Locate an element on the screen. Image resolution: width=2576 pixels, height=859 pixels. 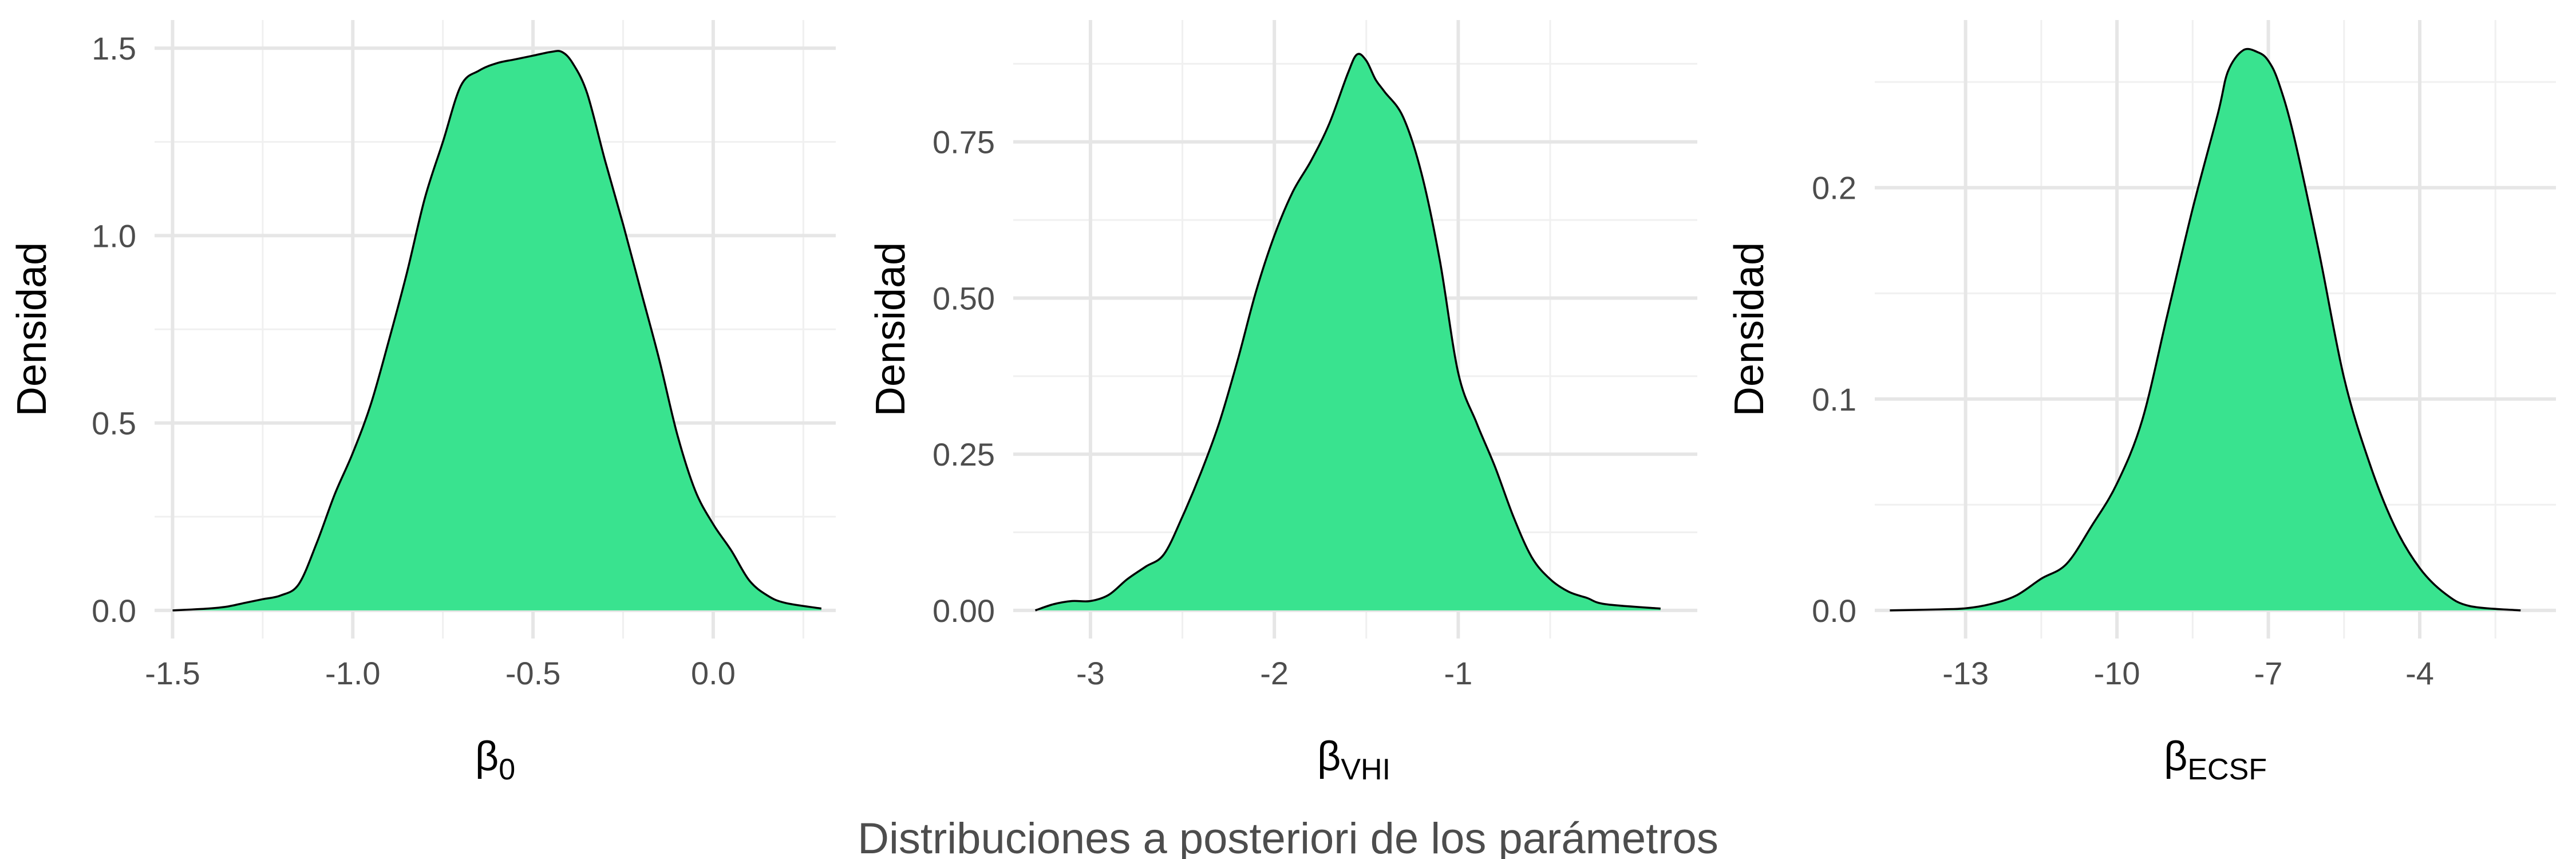
x-tick-label: -2 is located at coordinates (1274, 673).